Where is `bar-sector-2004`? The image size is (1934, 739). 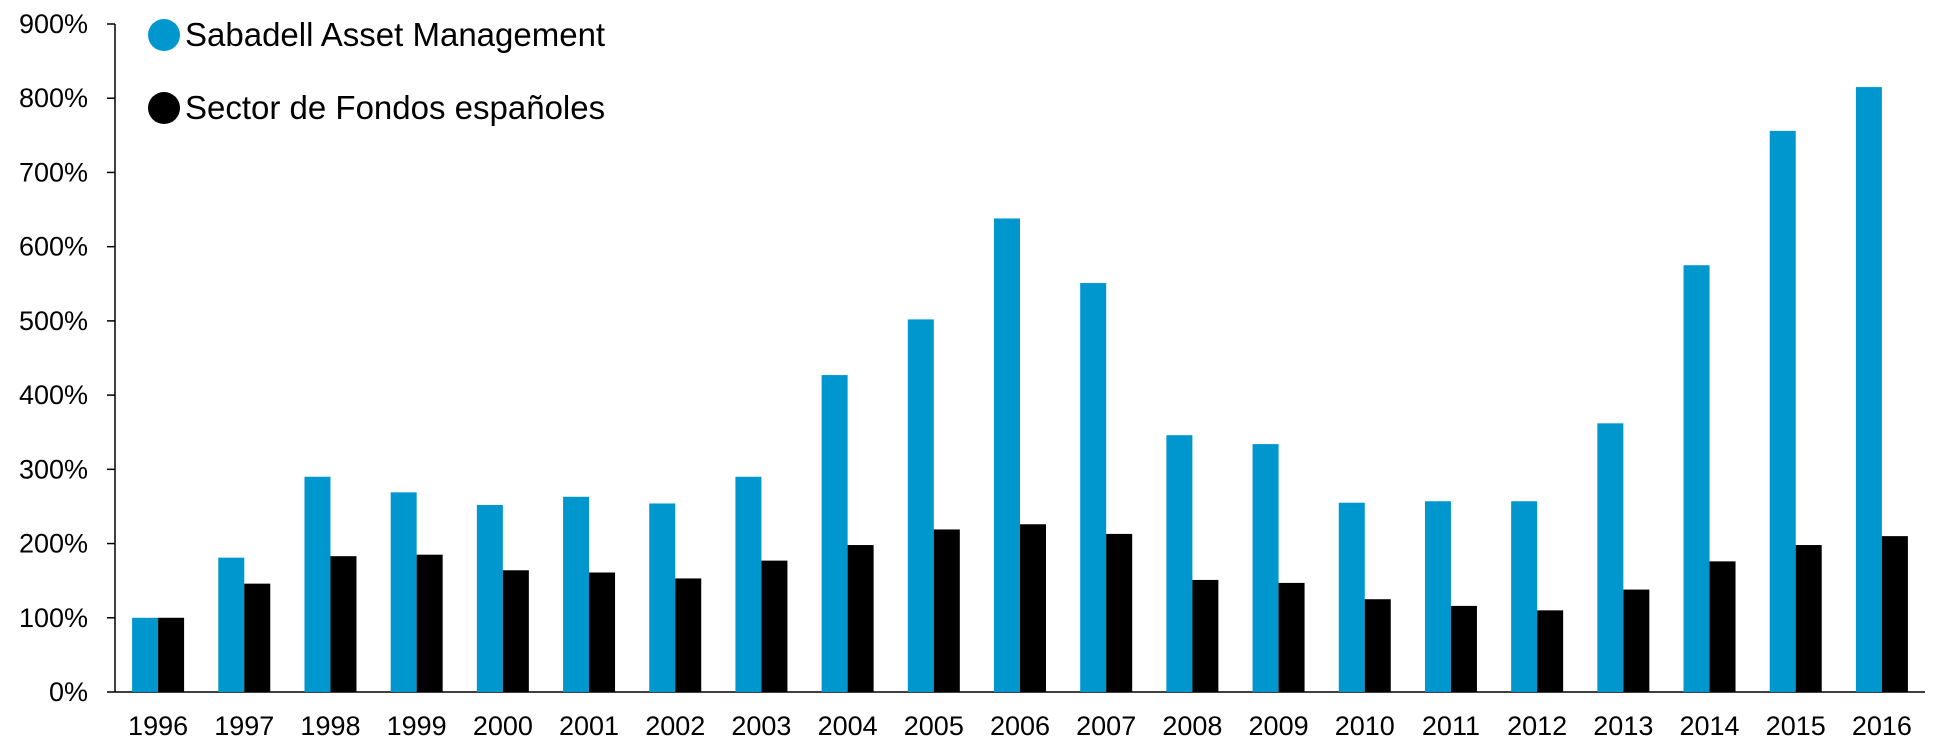 bar-sector-2004 is located at coordinates (860, 618).